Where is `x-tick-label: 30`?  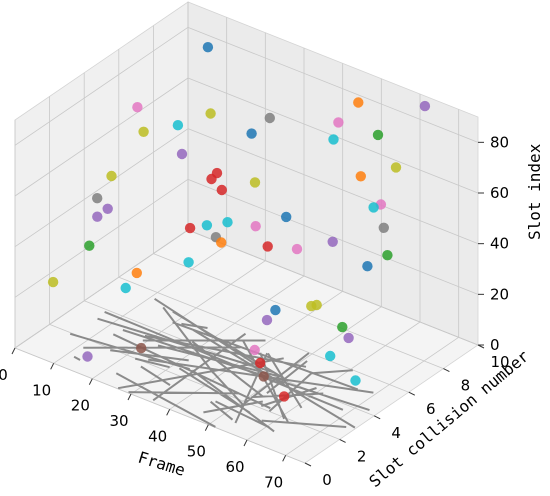 x-tick-label: 30 is located at coordinates (118, 421).